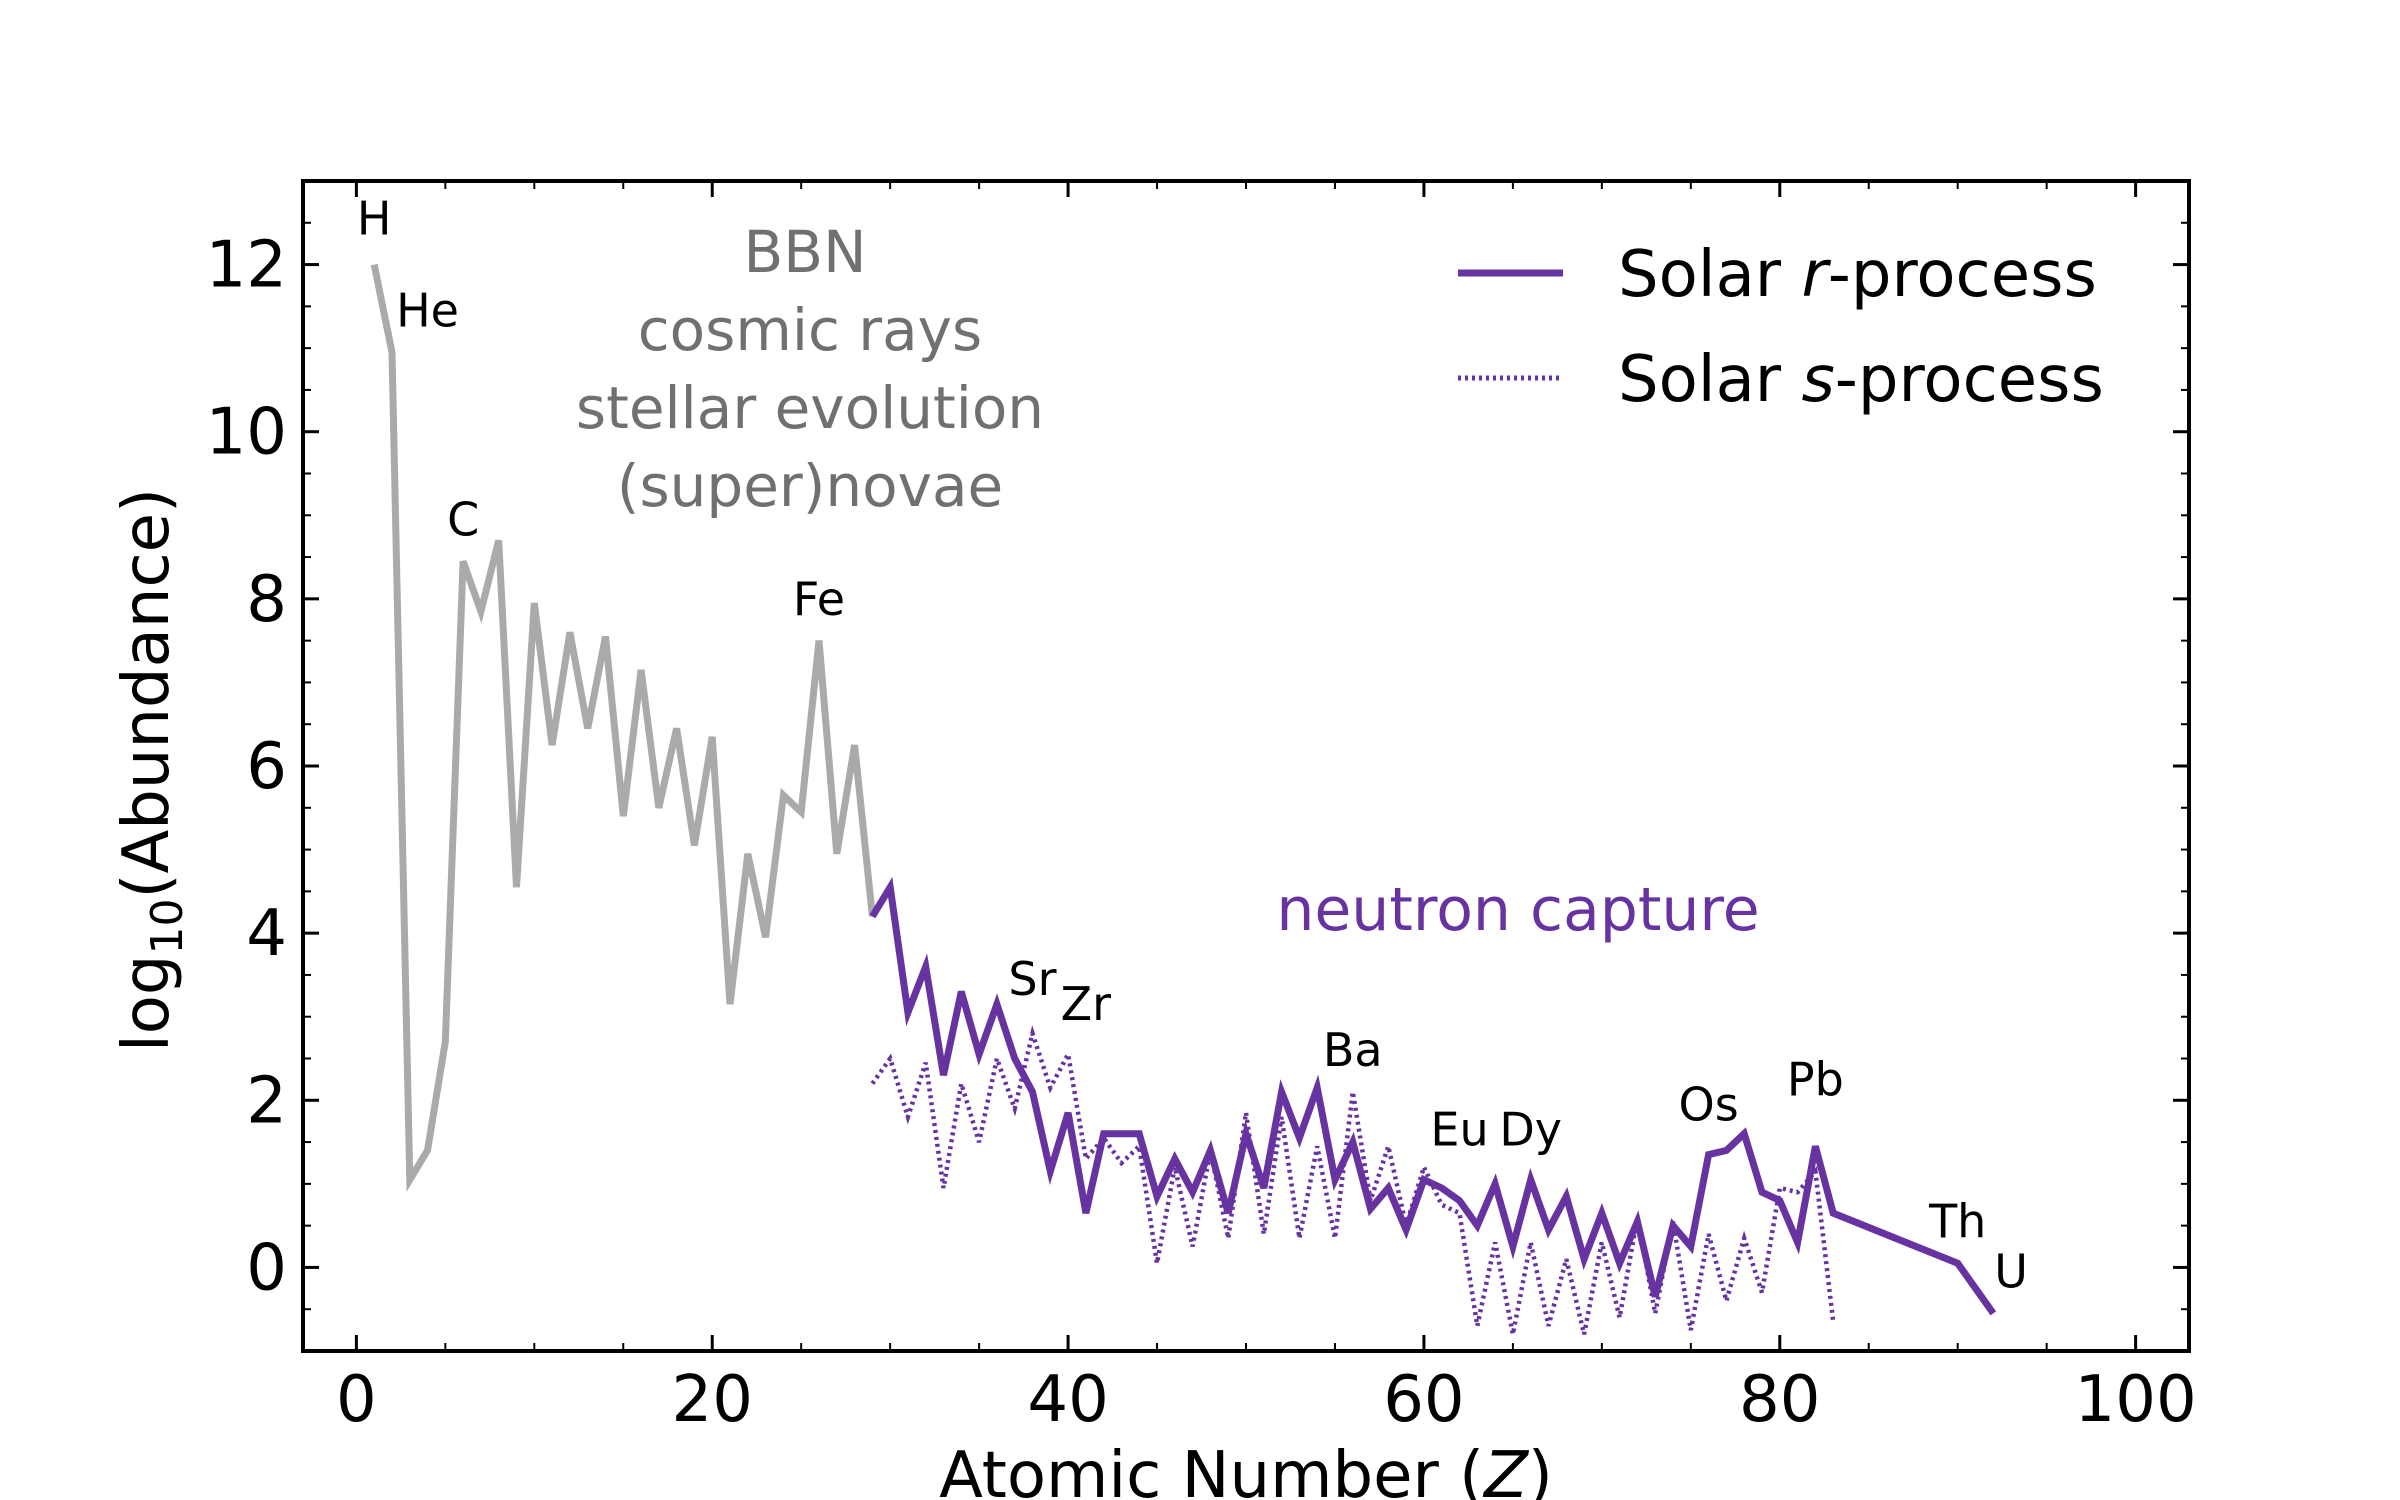  I want to click on y-tick-label: 12, so click(246, 266).